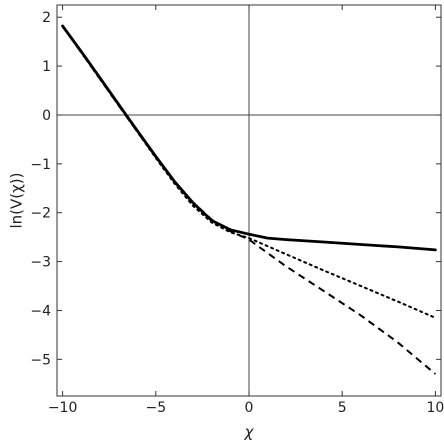  I want to click on y-tick-label: −4, so click(40, 311).